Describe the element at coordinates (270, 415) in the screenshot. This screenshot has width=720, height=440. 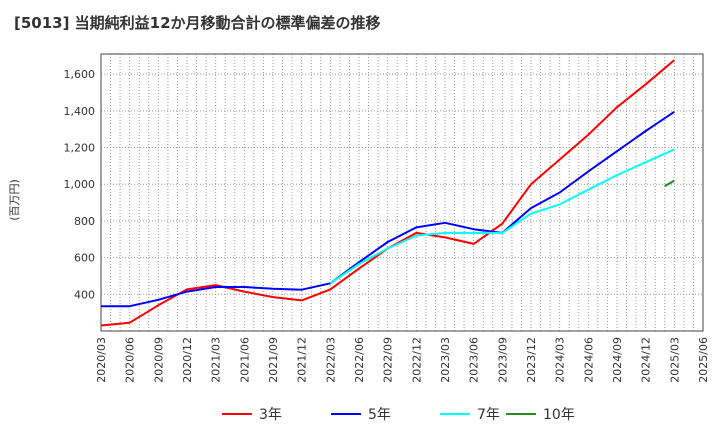
I see `legend-label: 3年` at that location.